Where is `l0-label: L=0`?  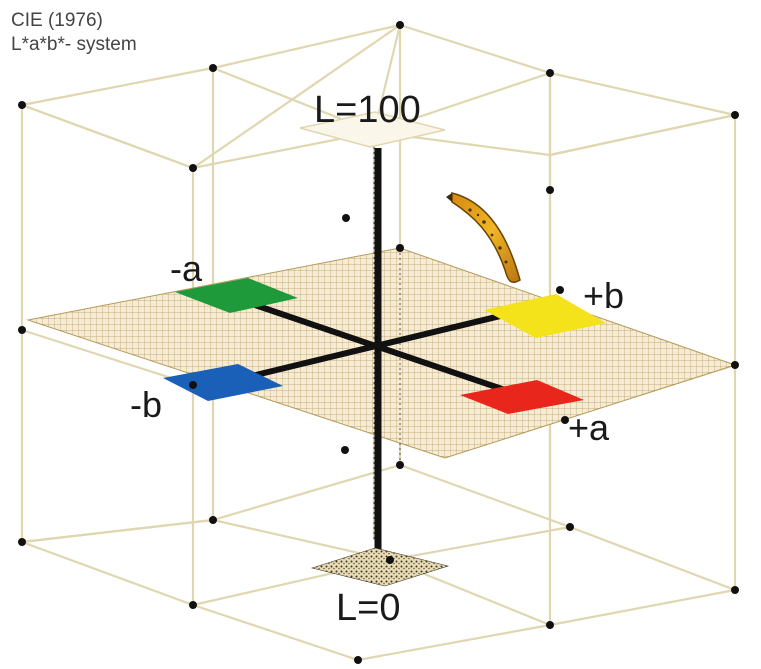 l0-label: L=0 is located at coordinates (368, 608).